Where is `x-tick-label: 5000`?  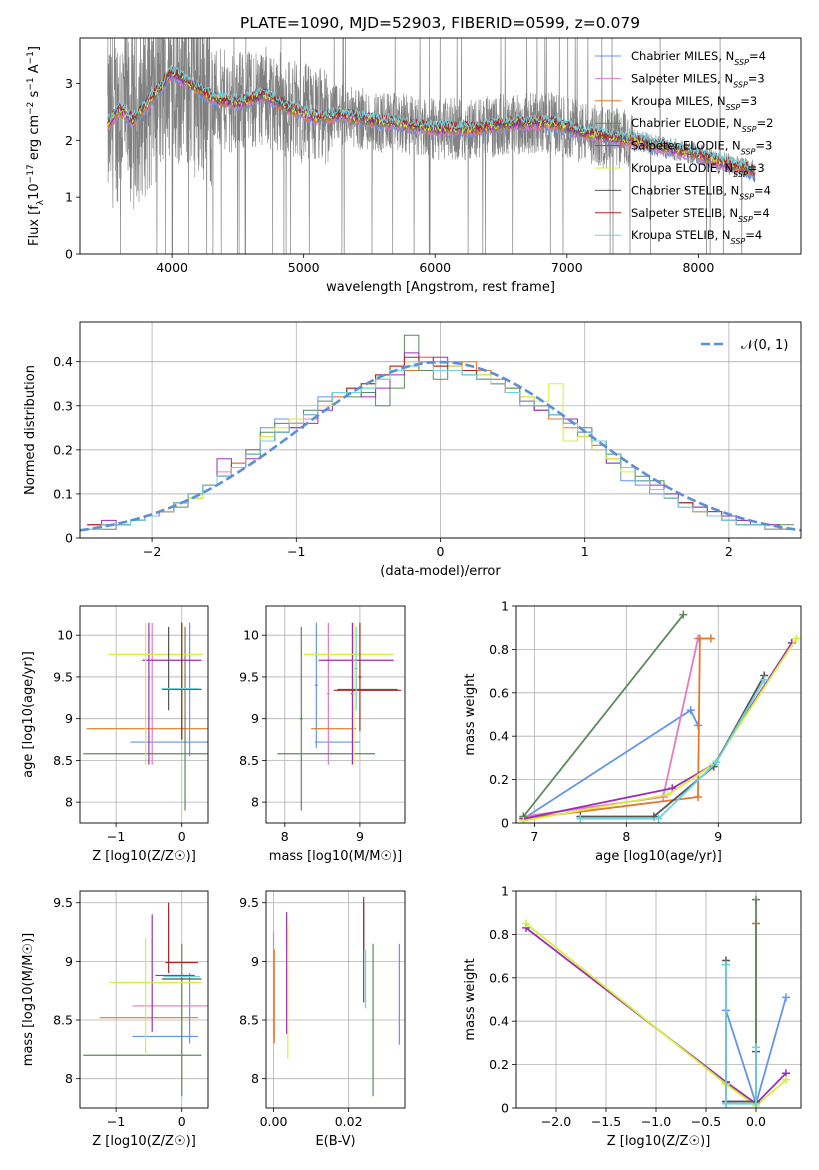
x-tick-label: 5000 is located at coordinates (304, 267).